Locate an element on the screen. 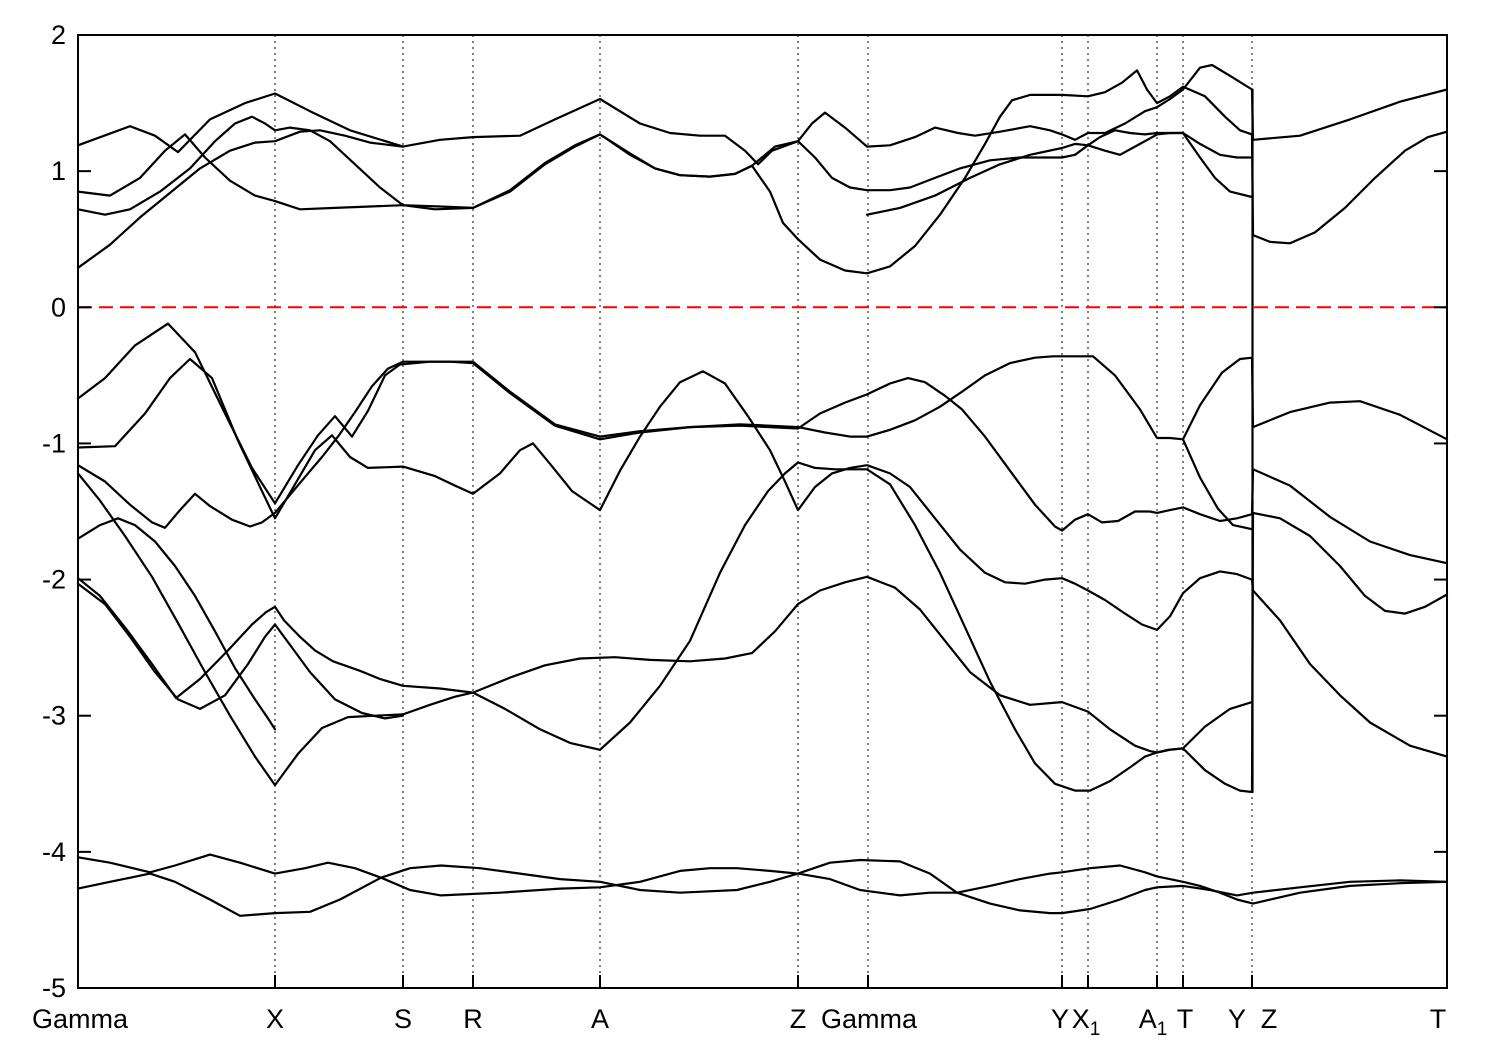 This screenshot has width=1500, height=1050. y-tick-label: -3 is located at coordinates (54, 716).